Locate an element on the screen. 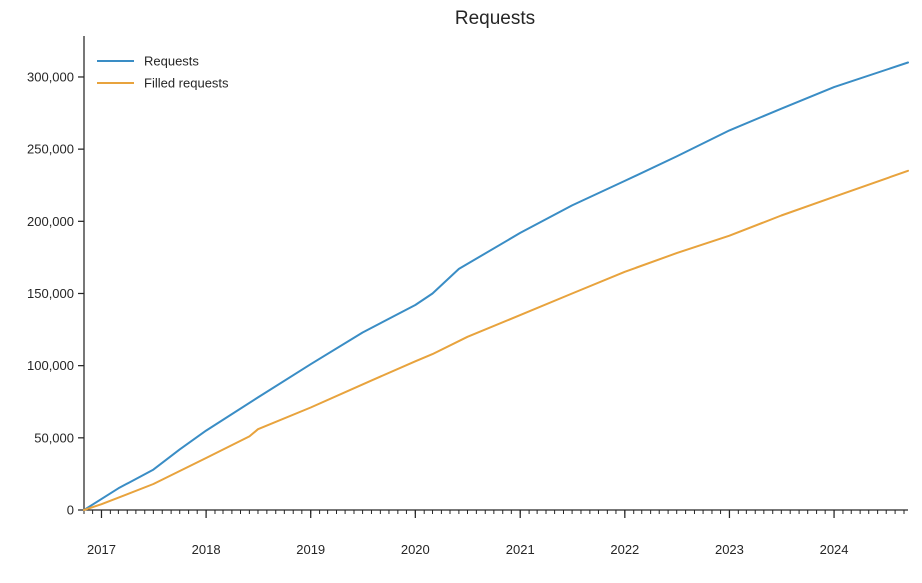 The height and width of the screenshot is (583, 922). x-tick-label: 2023 is located at coordinates (729, 549).